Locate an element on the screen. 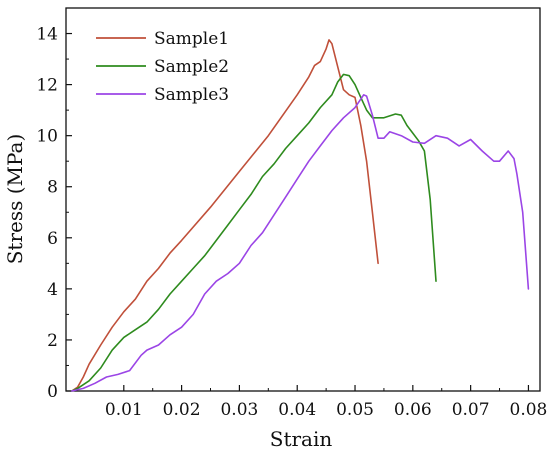  y-tick-label: 14 is located at coordinates (47, 35).